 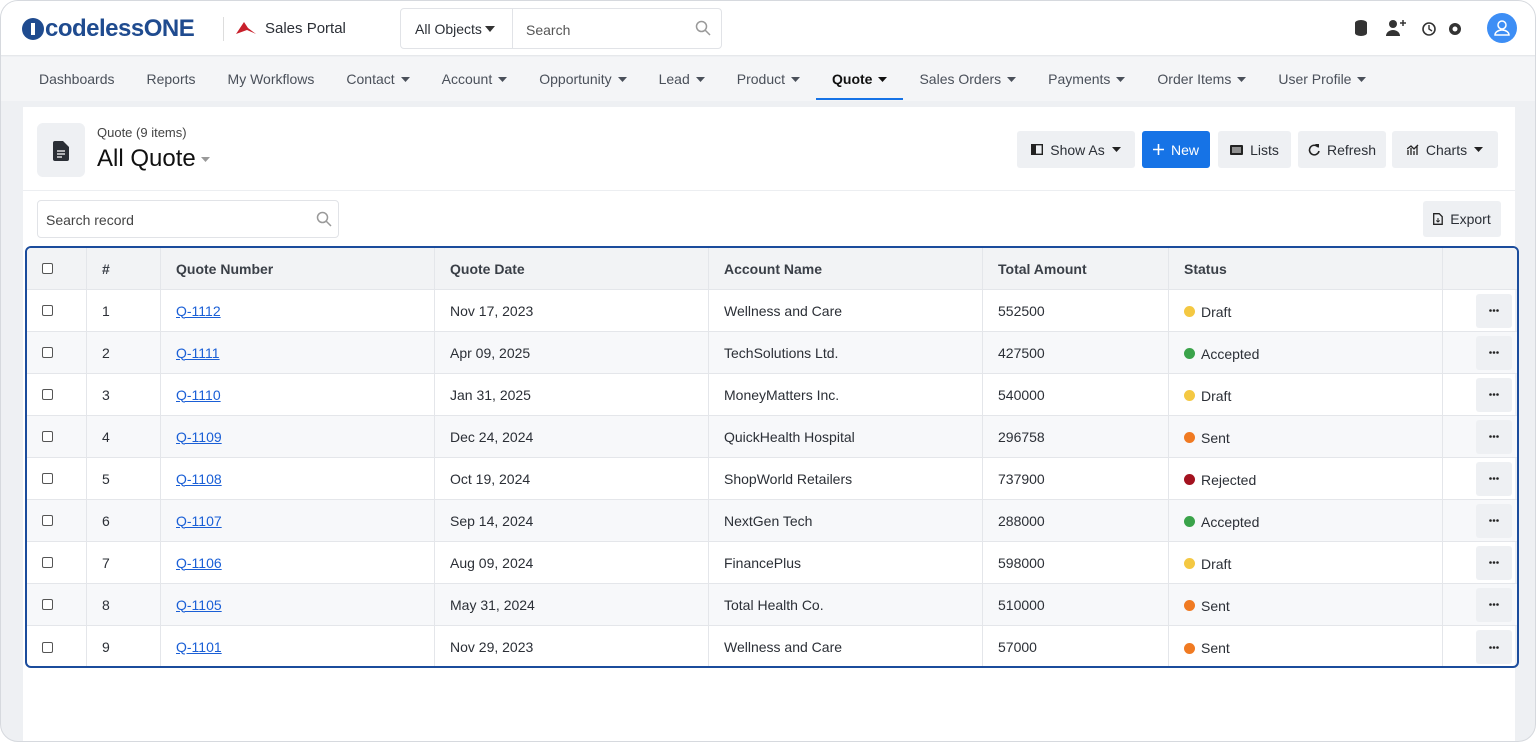 What do you see at coordinates (582, 79) in the screenshot?
I see `nav-item: Opportunity` at bounding box center [582, 79].